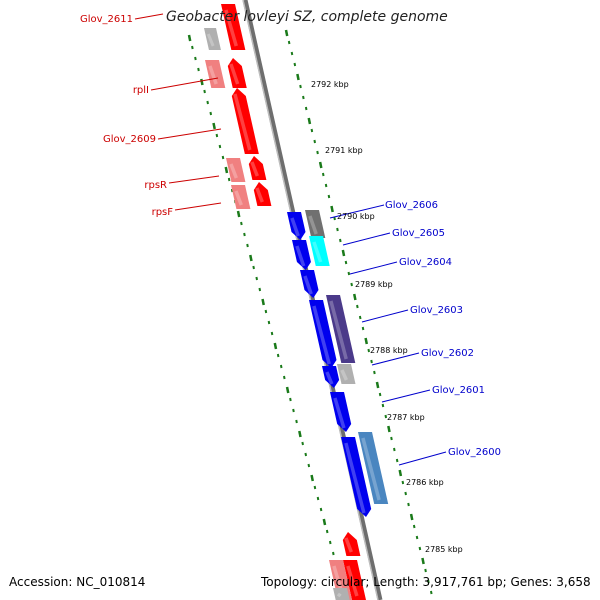  What do you see at coordinates (389, 350) in the screenshot?
I see `kbp-label: 2788 kbp` at bounding box center [389, 350].